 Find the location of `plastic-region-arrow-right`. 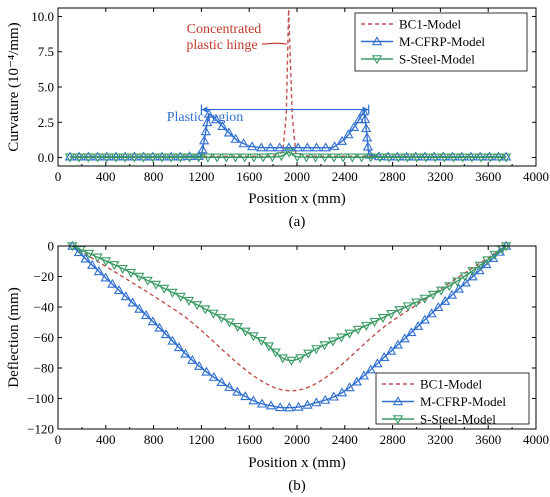

plastic-region-arrow-right is located at coordinates (365, 109).